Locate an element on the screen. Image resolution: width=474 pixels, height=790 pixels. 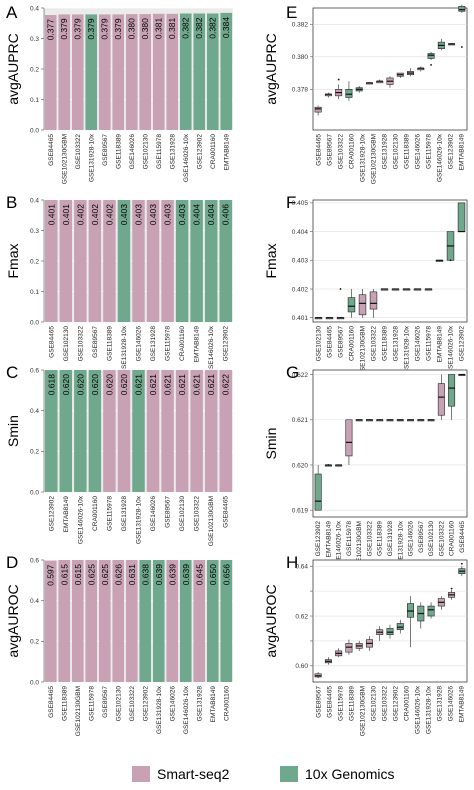
bar-value-label: 0.631 is located at coordinates (132, 575).